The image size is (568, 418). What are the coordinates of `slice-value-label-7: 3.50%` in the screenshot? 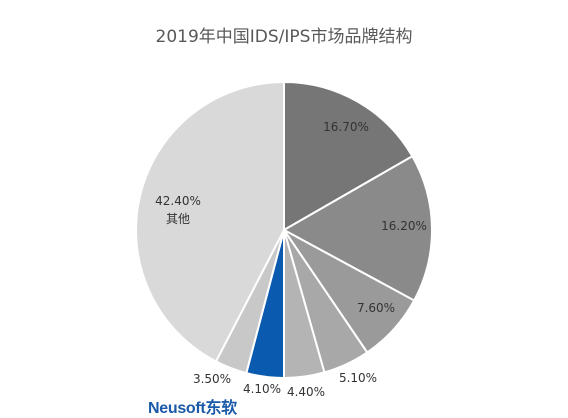 It's located at (212, 379).